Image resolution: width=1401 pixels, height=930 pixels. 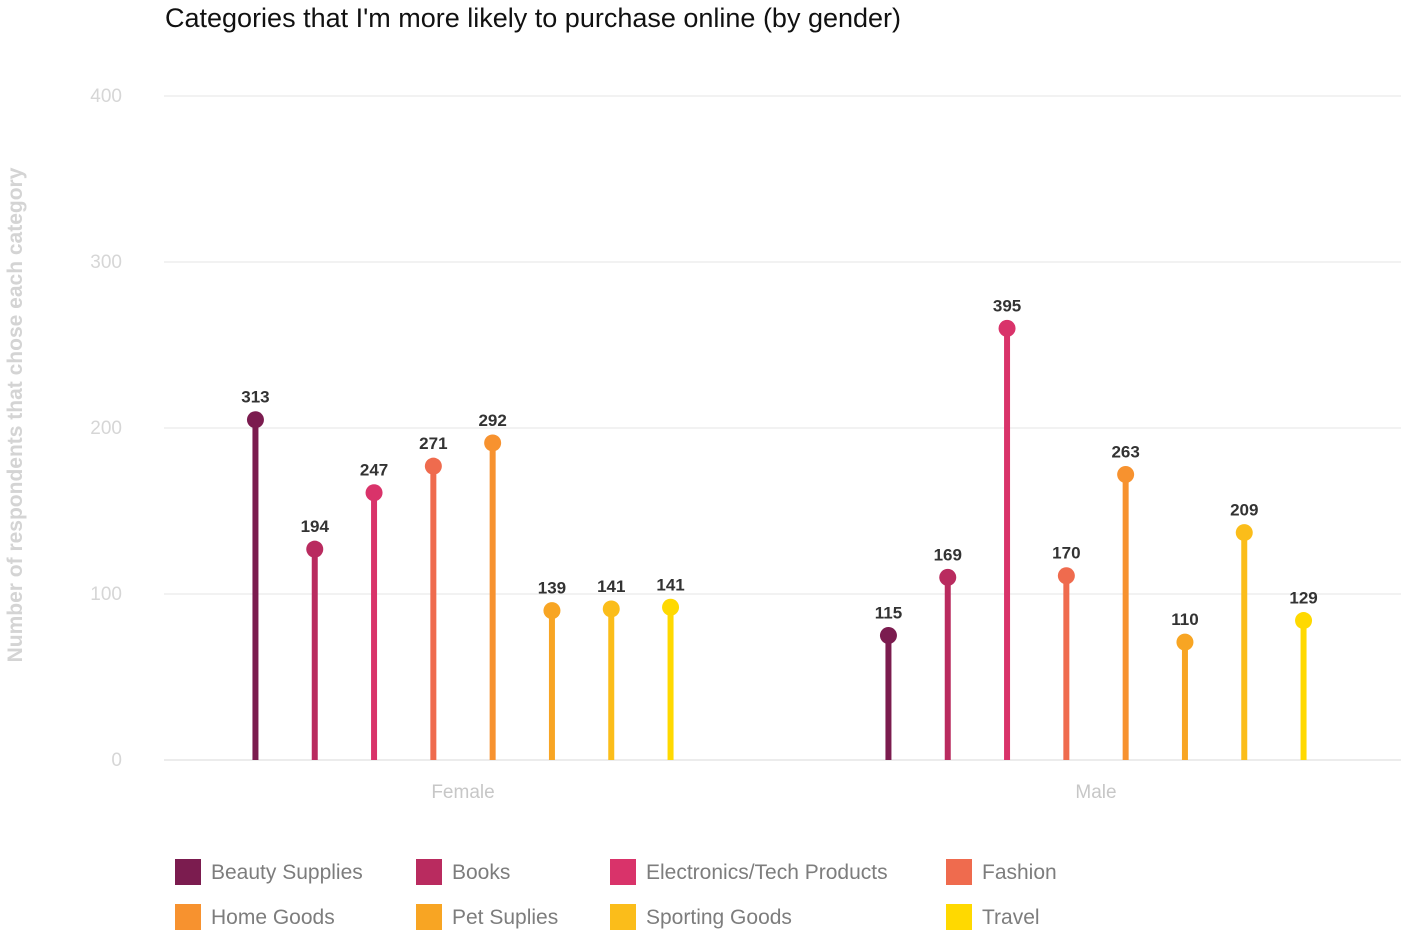 I want to click on y-tick-label: 400, so click(x=106, y=96).